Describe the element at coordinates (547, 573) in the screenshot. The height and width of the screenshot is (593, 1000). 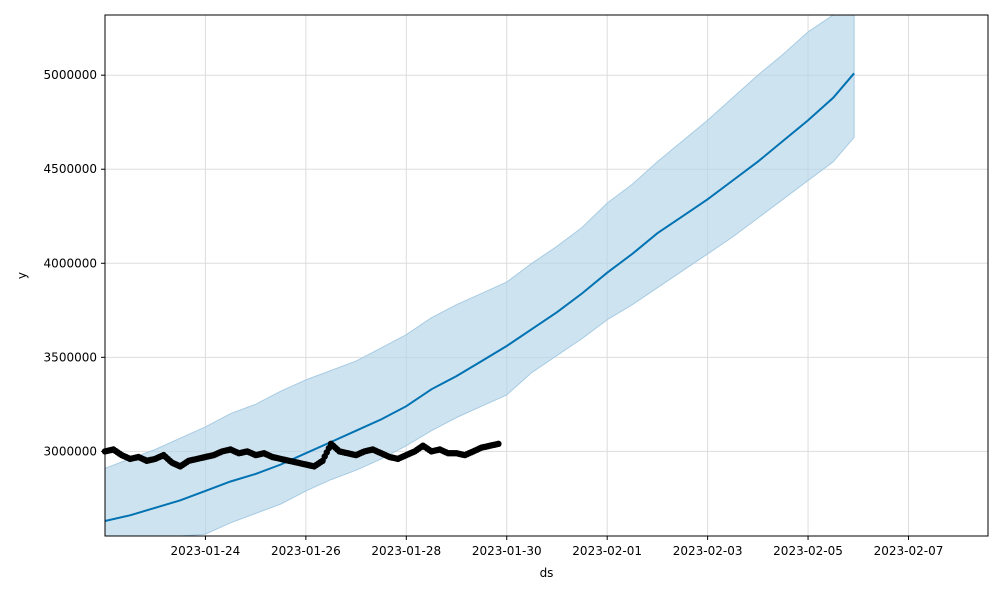
I see `x-axis-title: ds` at that location.